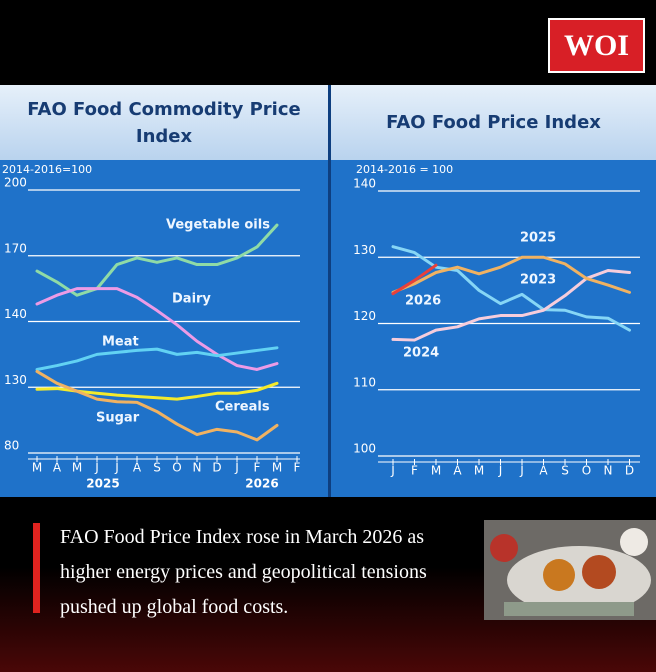 This screenshot has width=656, height=672. What do you see at coordinates (118, 418) in the screenshot?
I see `series-label: Sugar` at bounding box center [118, 418].